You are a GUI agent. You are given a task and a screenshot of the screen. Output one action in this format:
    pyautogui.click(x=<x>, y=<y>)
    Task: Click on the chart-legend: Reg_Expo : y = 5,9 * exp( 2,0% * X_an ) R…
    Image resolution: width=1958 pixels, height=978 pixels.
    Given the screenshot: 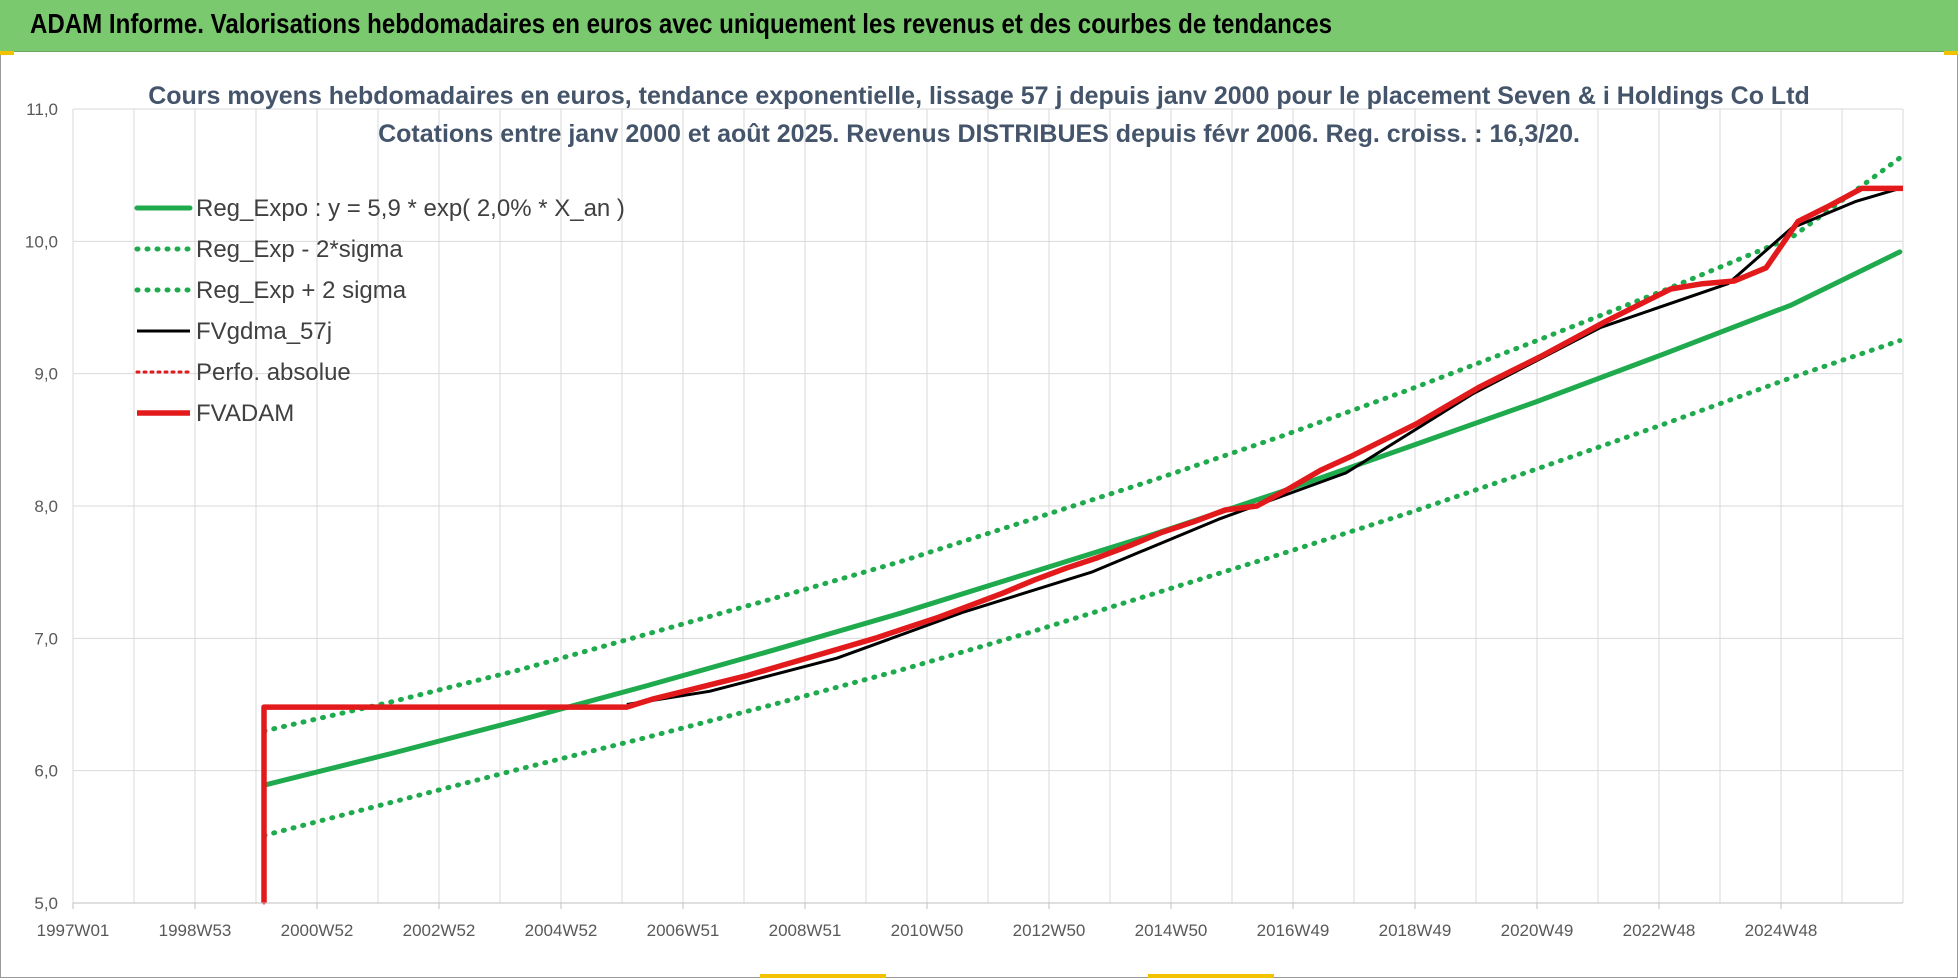 What is the action you would take?
    pyautogui.click(x=379, y=311)
    